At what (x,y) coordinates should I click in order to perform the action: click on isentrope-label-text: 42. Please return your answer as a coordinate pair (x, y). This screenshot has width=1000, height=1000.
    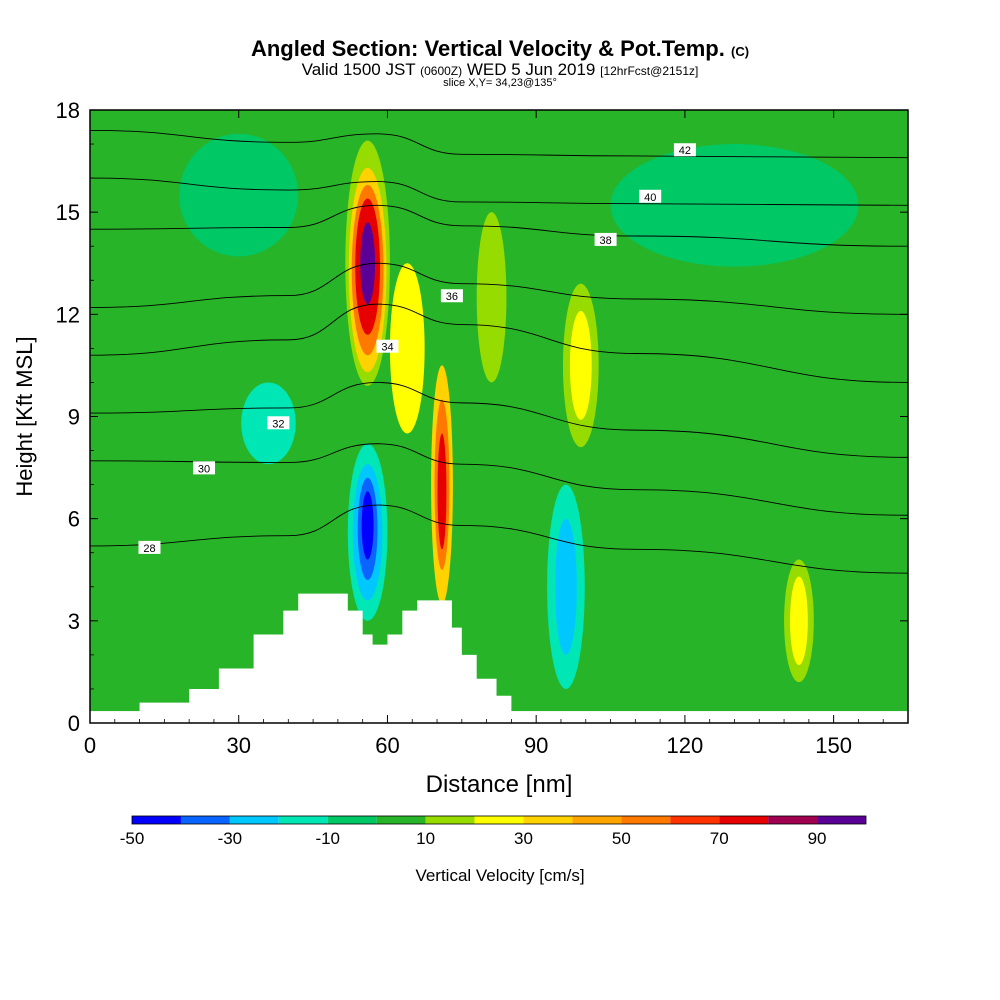
    Looking at the image, I should click on (685, 151).